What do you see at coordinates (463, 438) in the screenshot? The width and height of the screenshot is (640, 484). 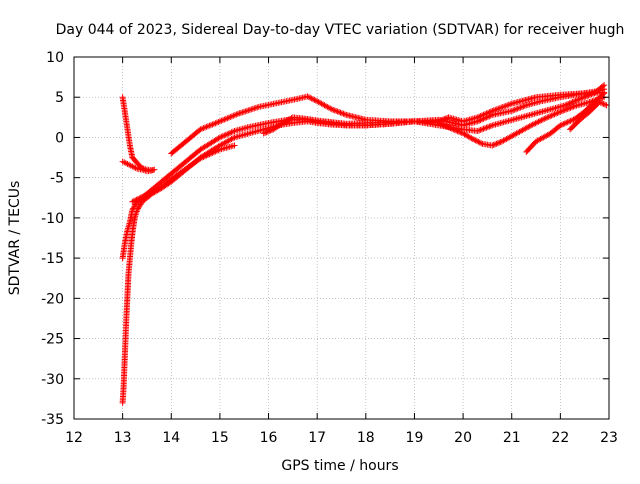 I see `x-tick-label: 20` at bounding box center [463, 438].